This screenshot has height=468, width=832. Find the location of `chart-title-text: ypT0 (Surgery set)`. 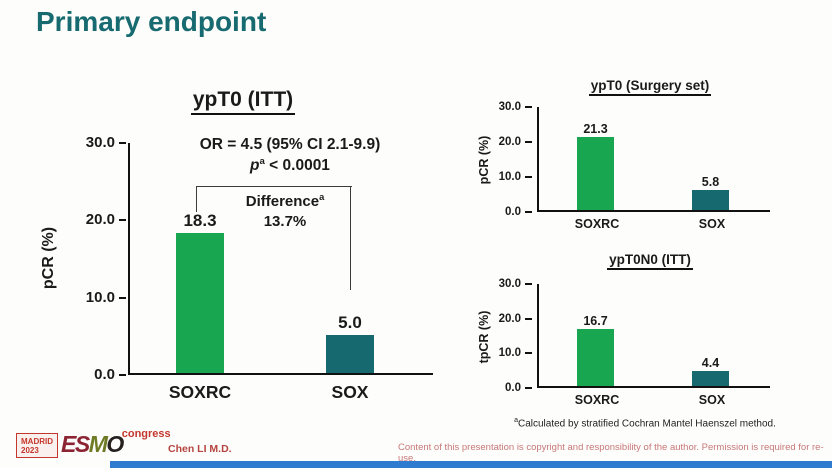

chart-title-text: ypT0 (Surgery set) is located at coordinates (650, 87).